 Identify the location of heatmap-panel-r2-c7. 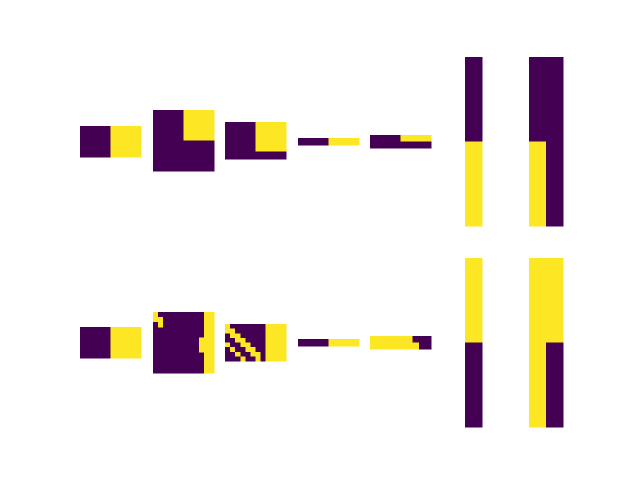
(546, 343).